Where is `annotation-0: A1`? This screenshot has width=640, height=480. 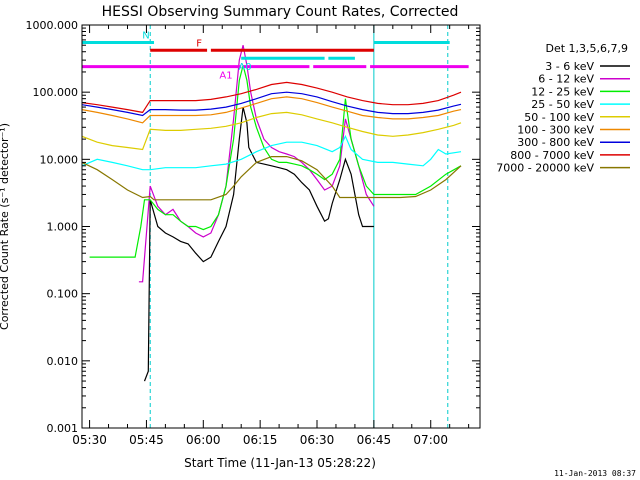 annotation-0: A1 is located at coordinates (225, 76).